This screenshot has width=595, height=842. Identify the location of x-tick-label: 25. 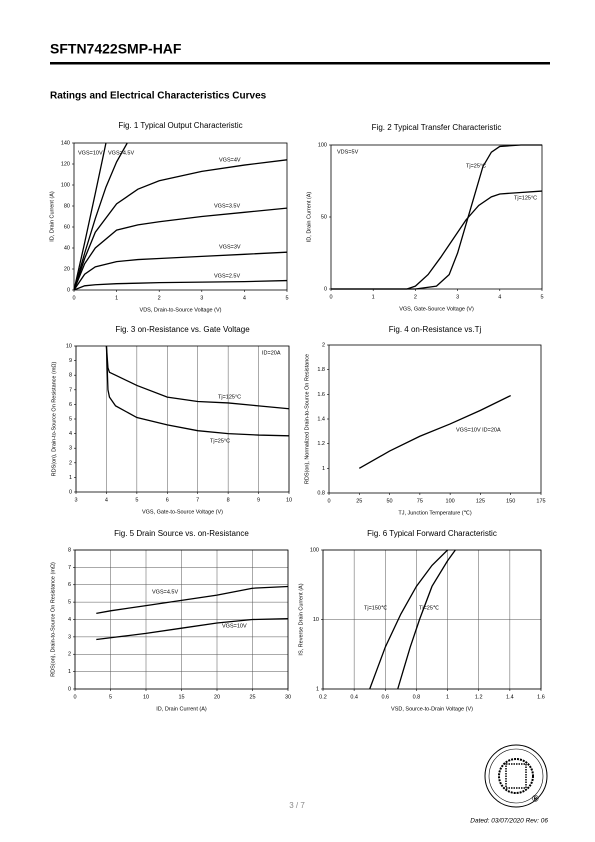
(359, 501).